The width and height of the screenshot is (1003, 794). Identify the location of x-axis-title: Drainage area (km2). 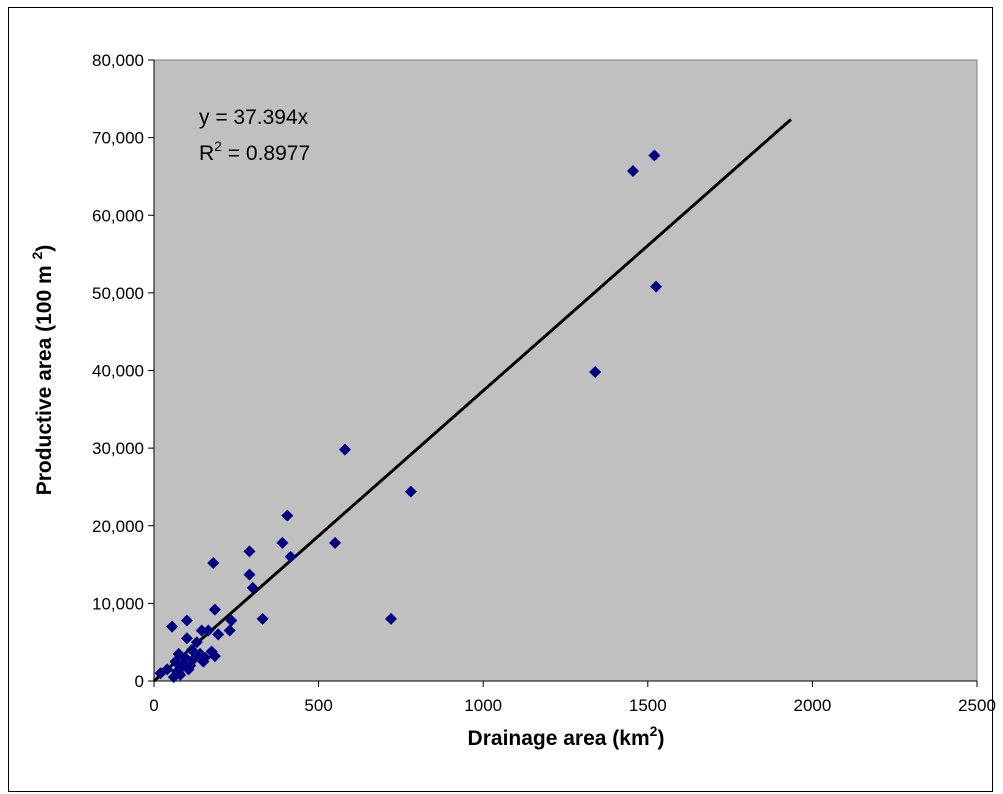
(566, 736).